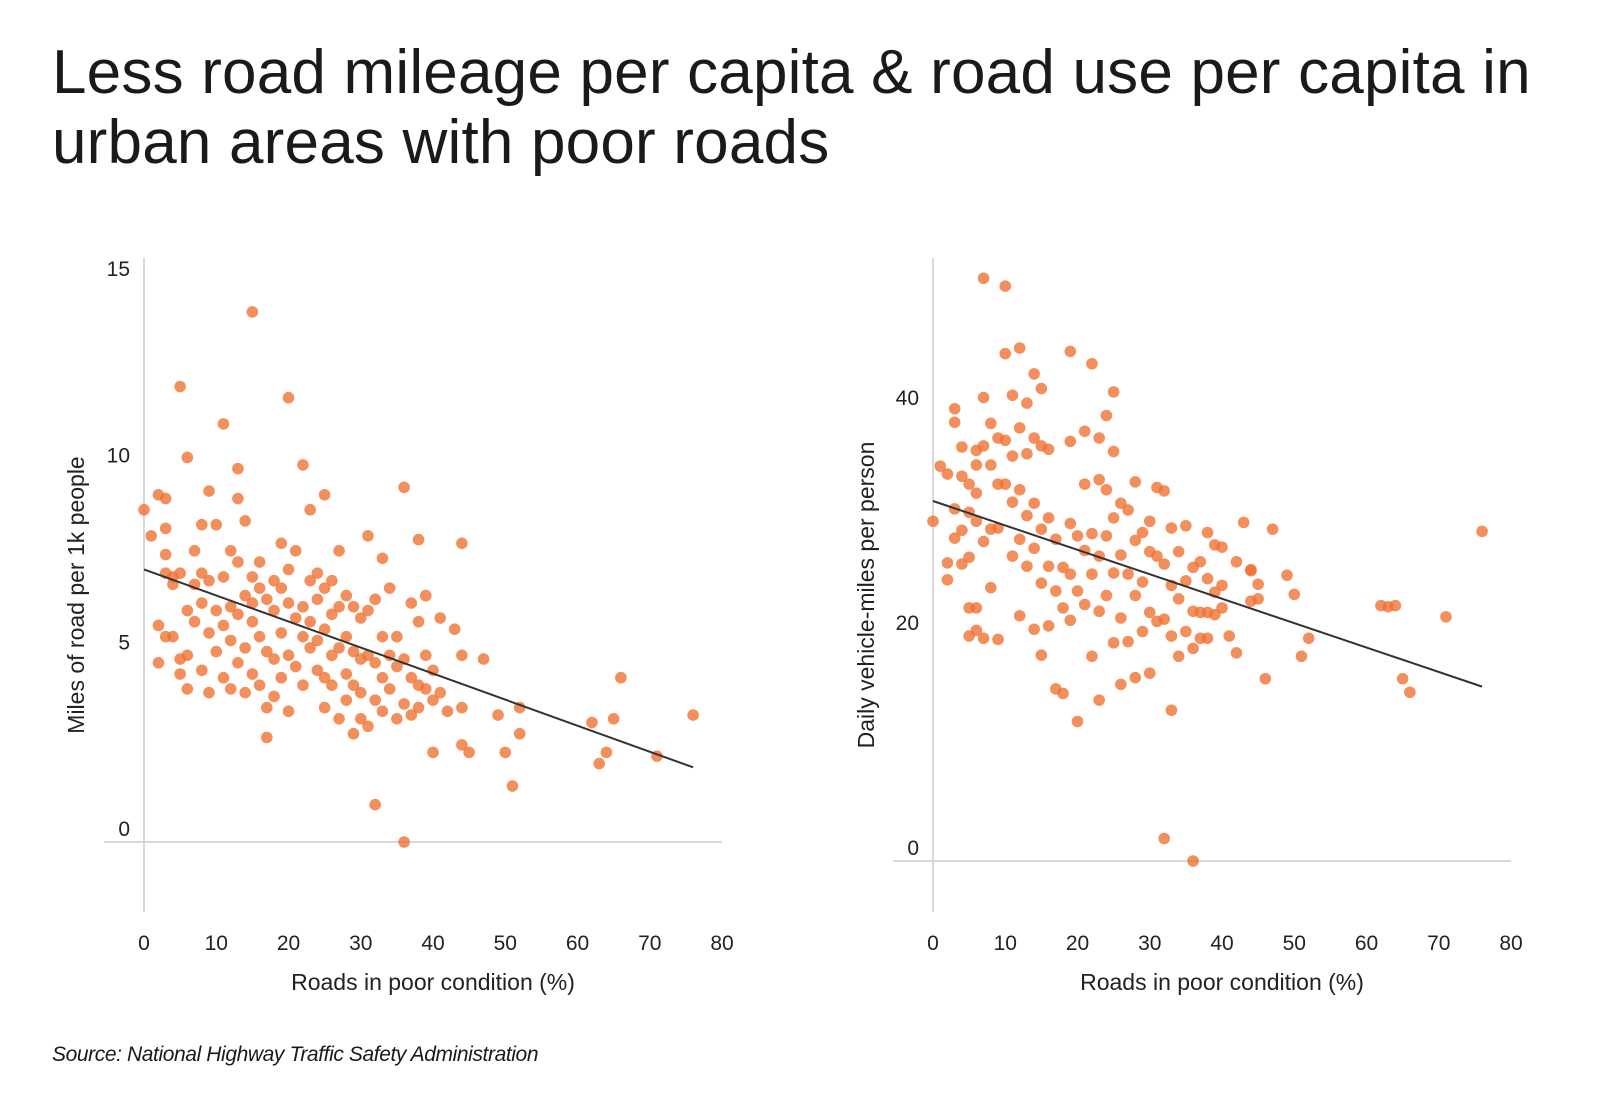 The image size is (1600, 1117). Describe the element at coordinates (118, 269) in the screenshot. I see `y-tick-label: 15` at that location.